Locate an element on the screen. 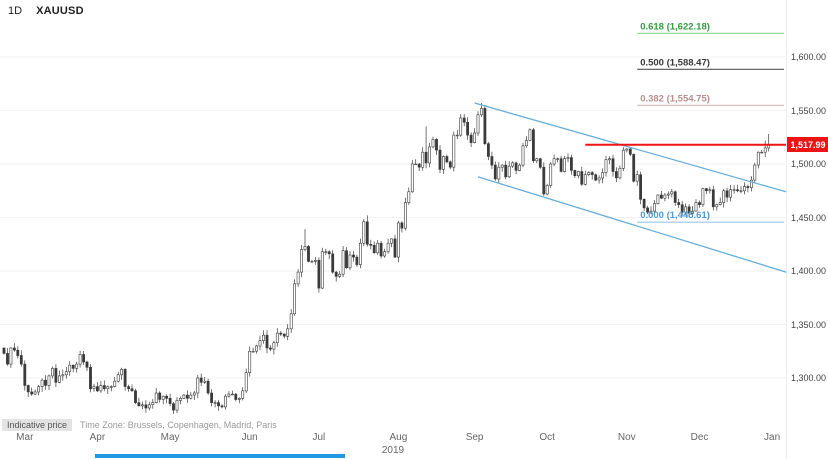  symbol-selector: XAUUSD is located at coordinates (60, 11).